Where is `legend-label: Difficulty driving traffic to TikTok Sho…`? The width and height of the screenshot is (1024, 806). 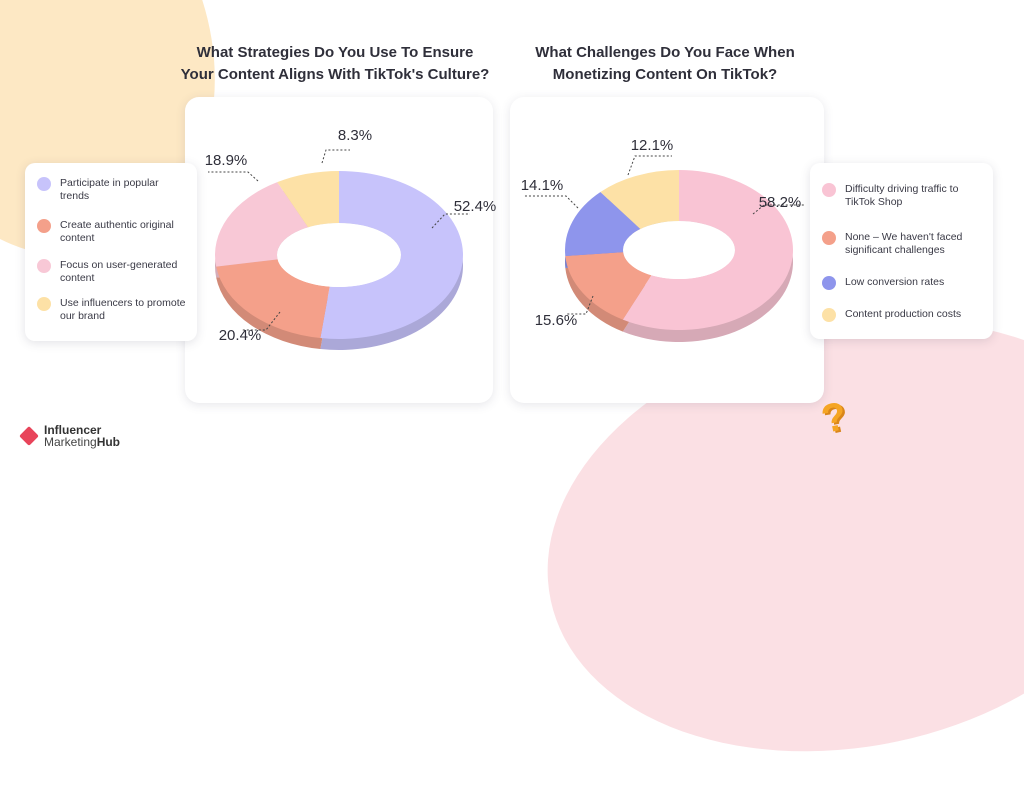 legend-label: Difficulty driving traffic to TikTok Sho… is located at coordinates (902, 195).